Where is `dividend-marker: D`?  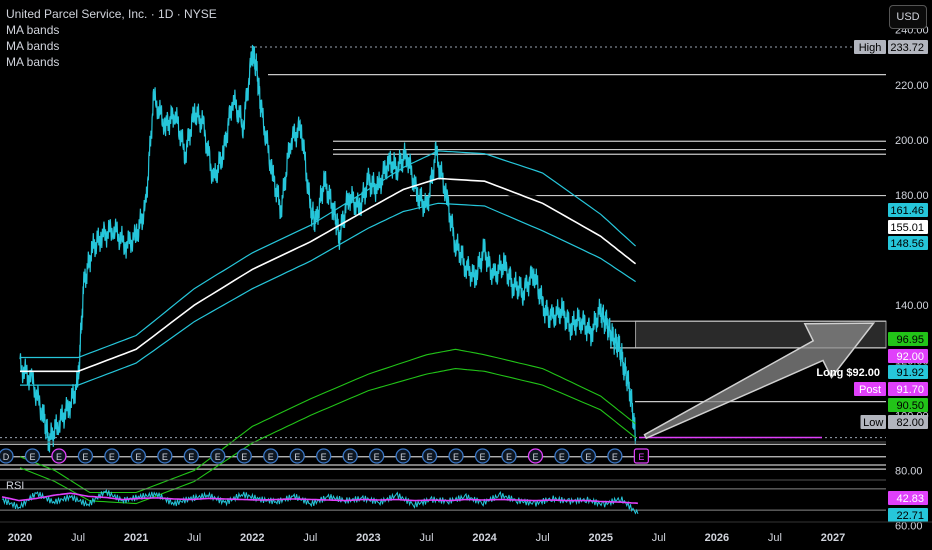
dividend-marker: D is located at coordinates (7, 456).